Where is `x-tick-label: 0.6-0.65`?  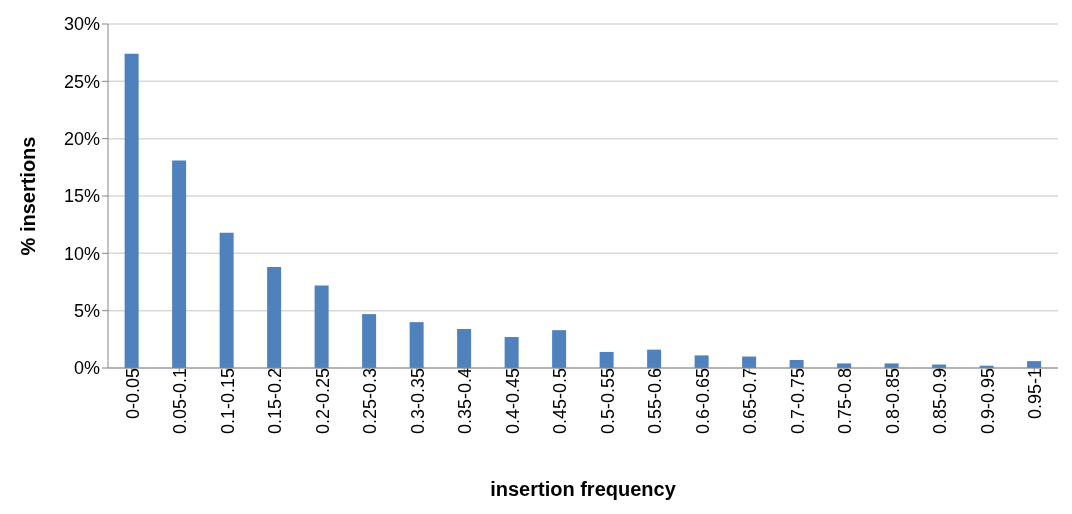 x-tick-label: 0.6-0.65 is located at coordinates (702, 401).